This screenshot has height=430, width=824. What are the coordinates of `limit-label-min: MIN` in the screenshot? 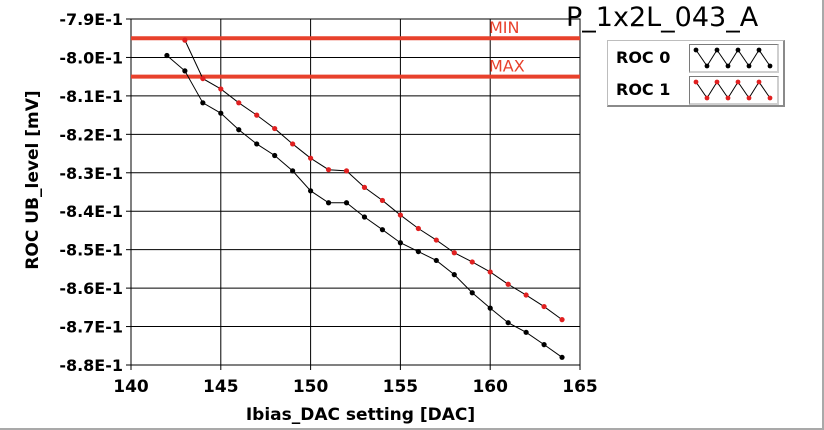 It's located at (504, 27).